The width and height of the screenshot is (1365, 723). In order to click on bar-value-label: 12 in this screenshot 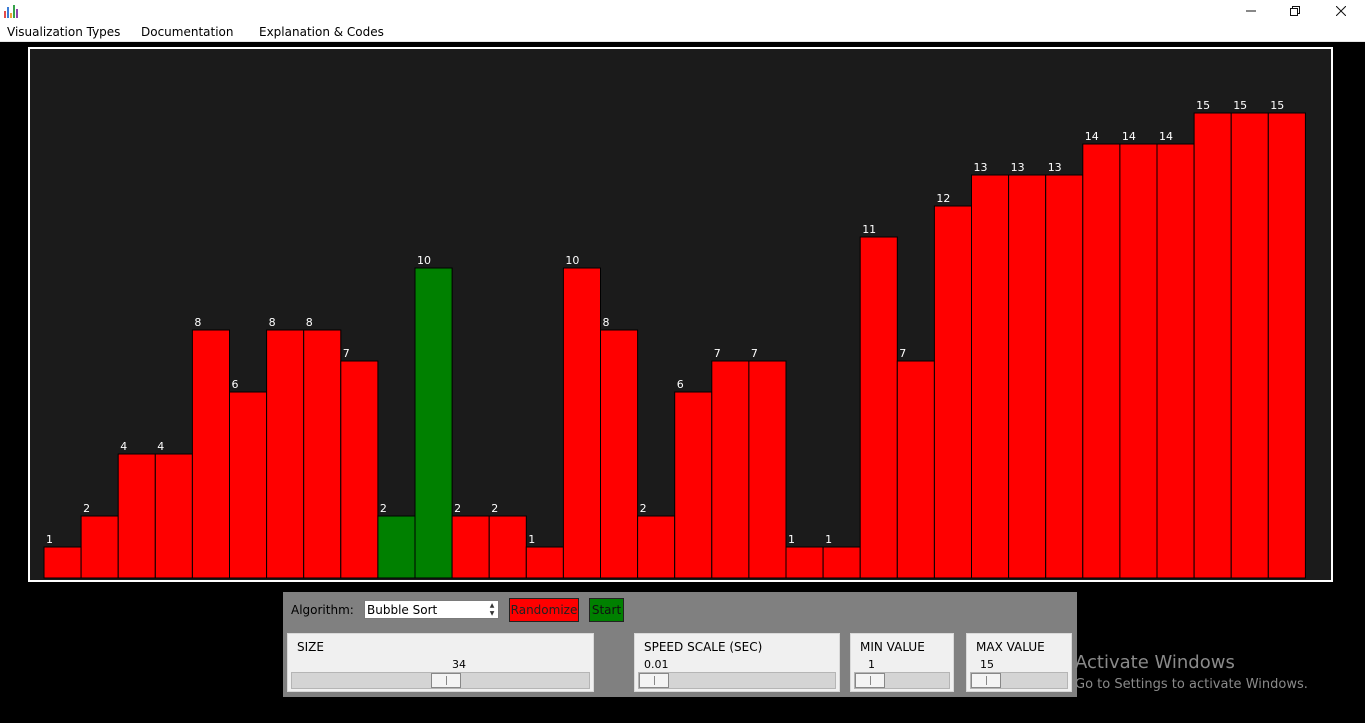, I will do `click(943, 198)`.